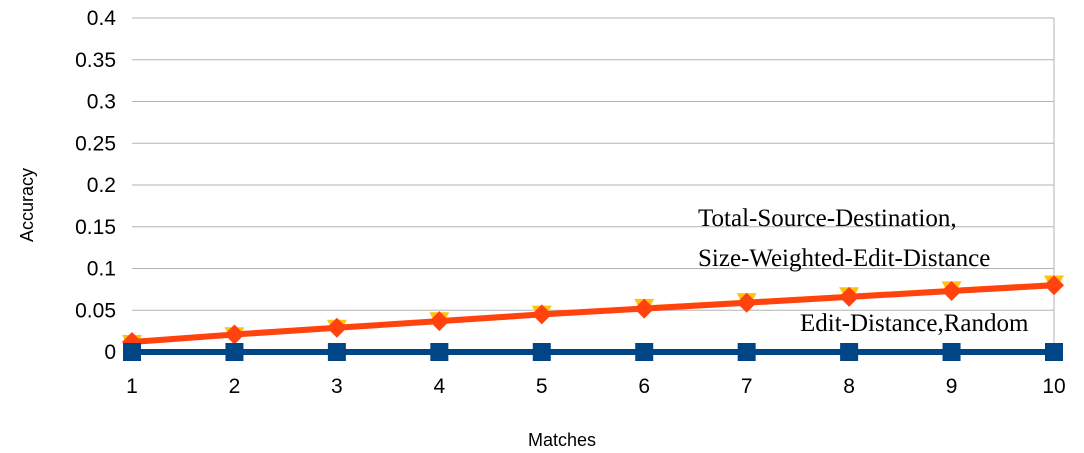  I want to click on y-axis-title: Accuracy, so click(27, 205).